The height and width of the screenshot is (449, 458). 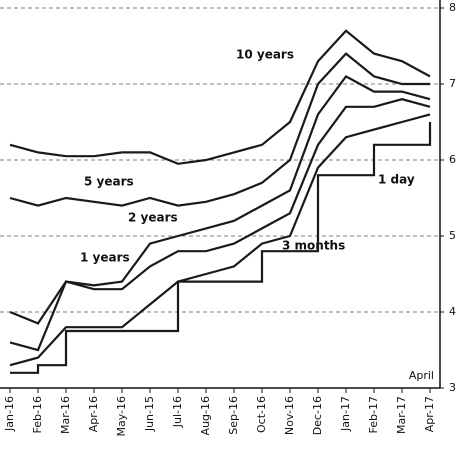 I want to click on x-tick-label: Jan-17, so click(x=345, y=414).